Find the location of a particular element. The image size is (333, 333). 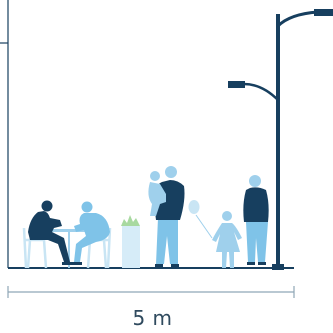

cafe-table-top is located at coordinates (69, 230).